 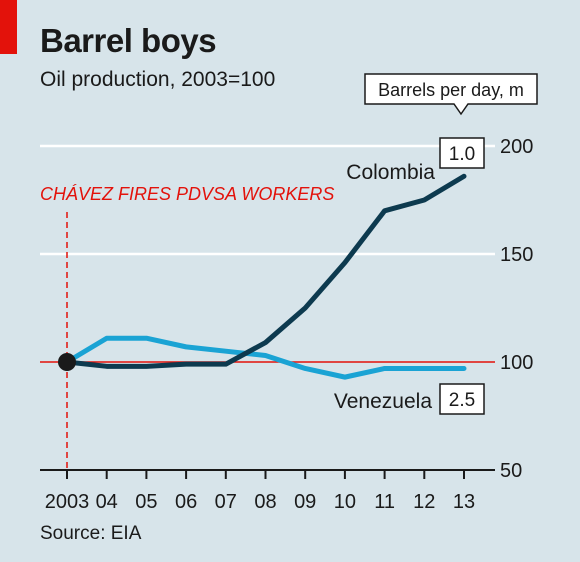 I want to click on x-tick-09: 09, so click(x=305, y=502).